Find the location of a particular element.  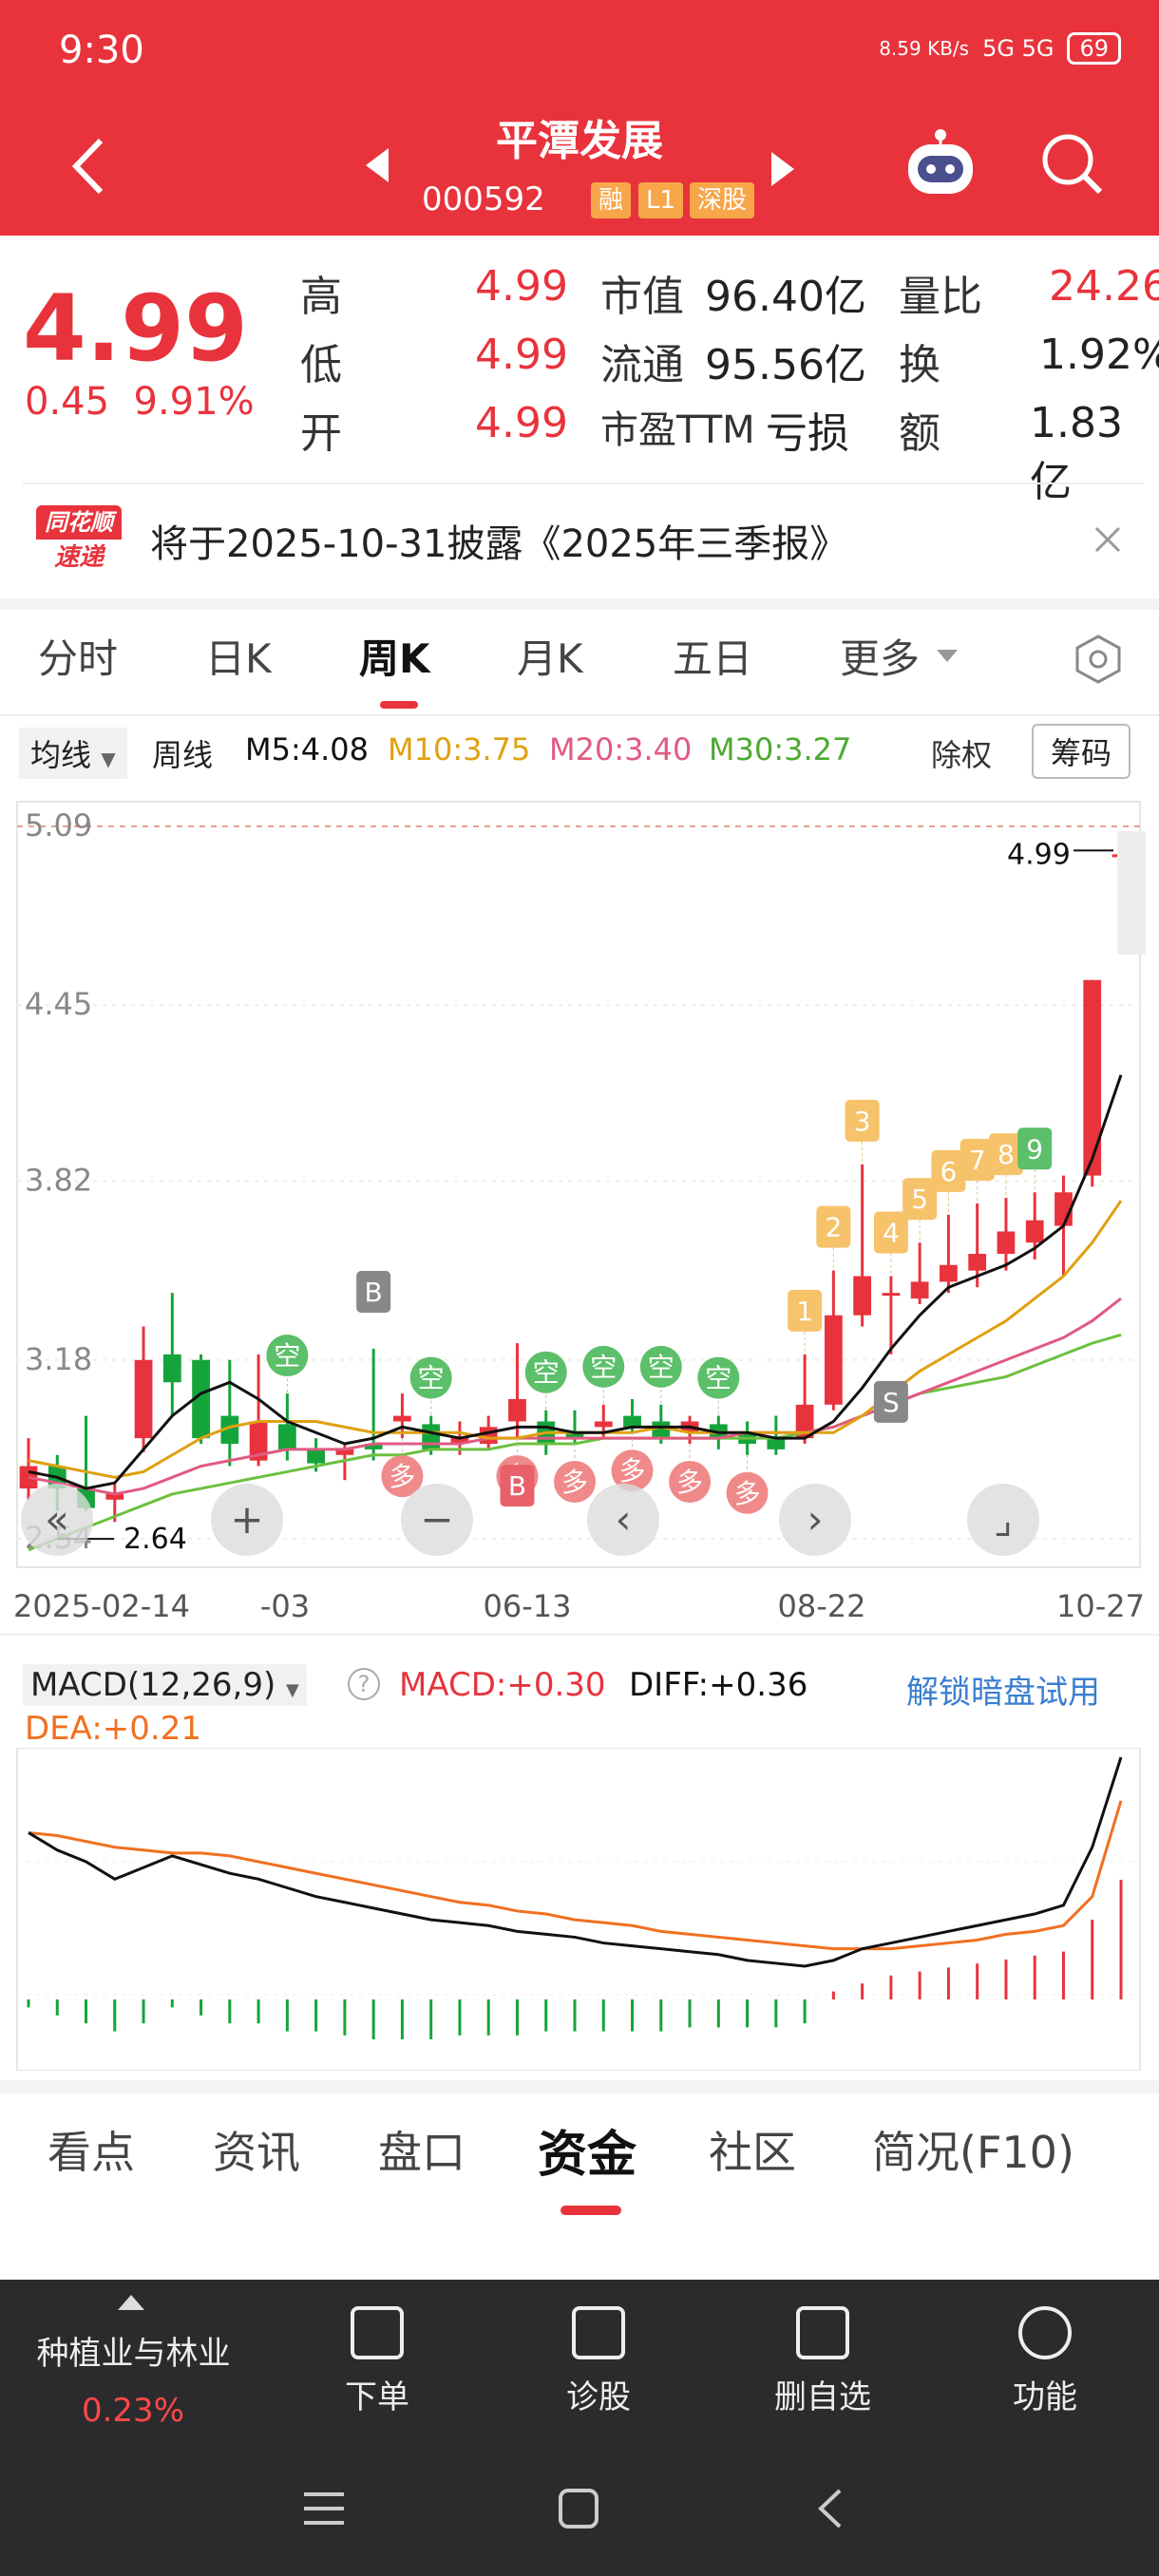

volratio-value: 24.26 is located at coordinates (1104, 286).